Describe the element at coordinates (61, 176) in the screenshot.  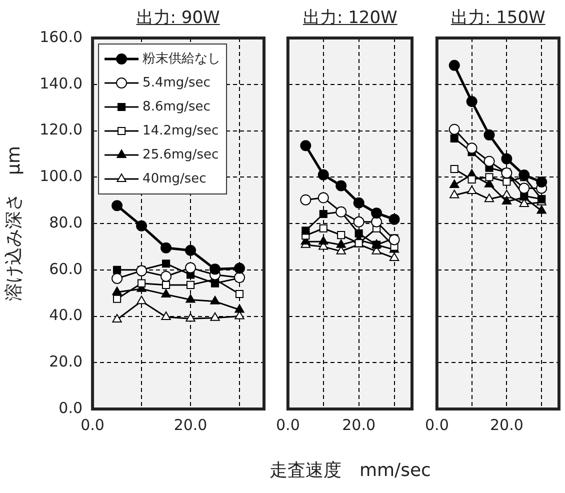
I see `y-tick-label: 100.0` at that location.